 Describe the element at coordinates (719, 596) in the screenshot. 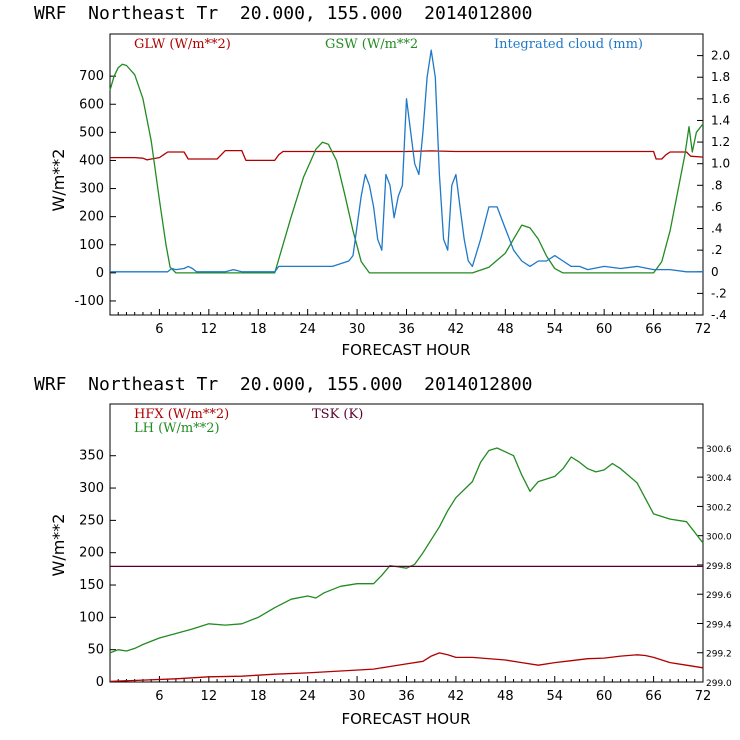

I see `y2-tick-label: 299.6` at that location.